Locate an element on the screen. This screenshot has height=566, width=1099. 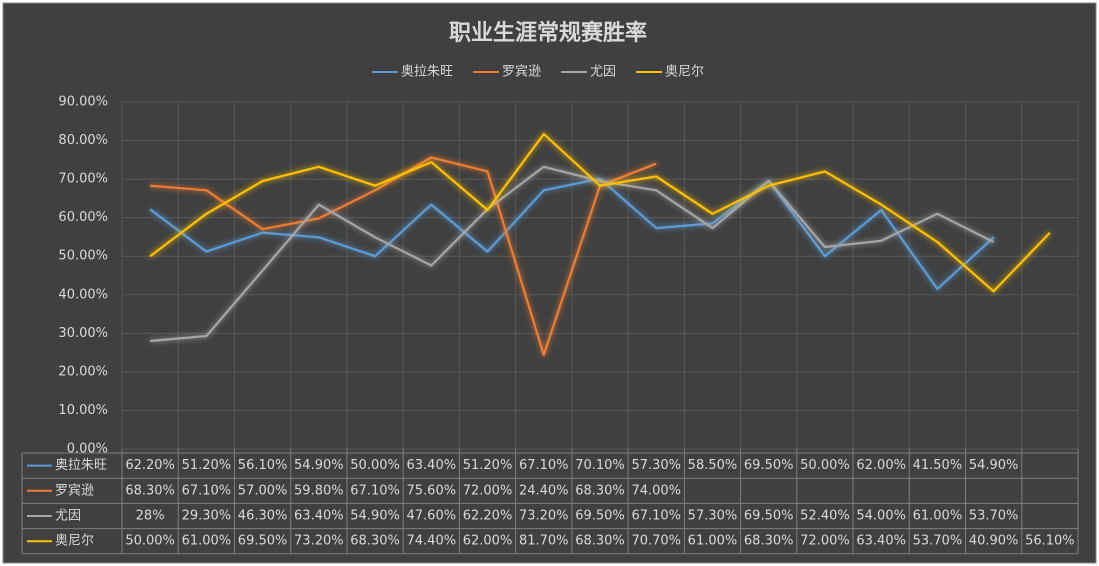
y-tick-label: 90.00% is located at coordinates (83, 102).